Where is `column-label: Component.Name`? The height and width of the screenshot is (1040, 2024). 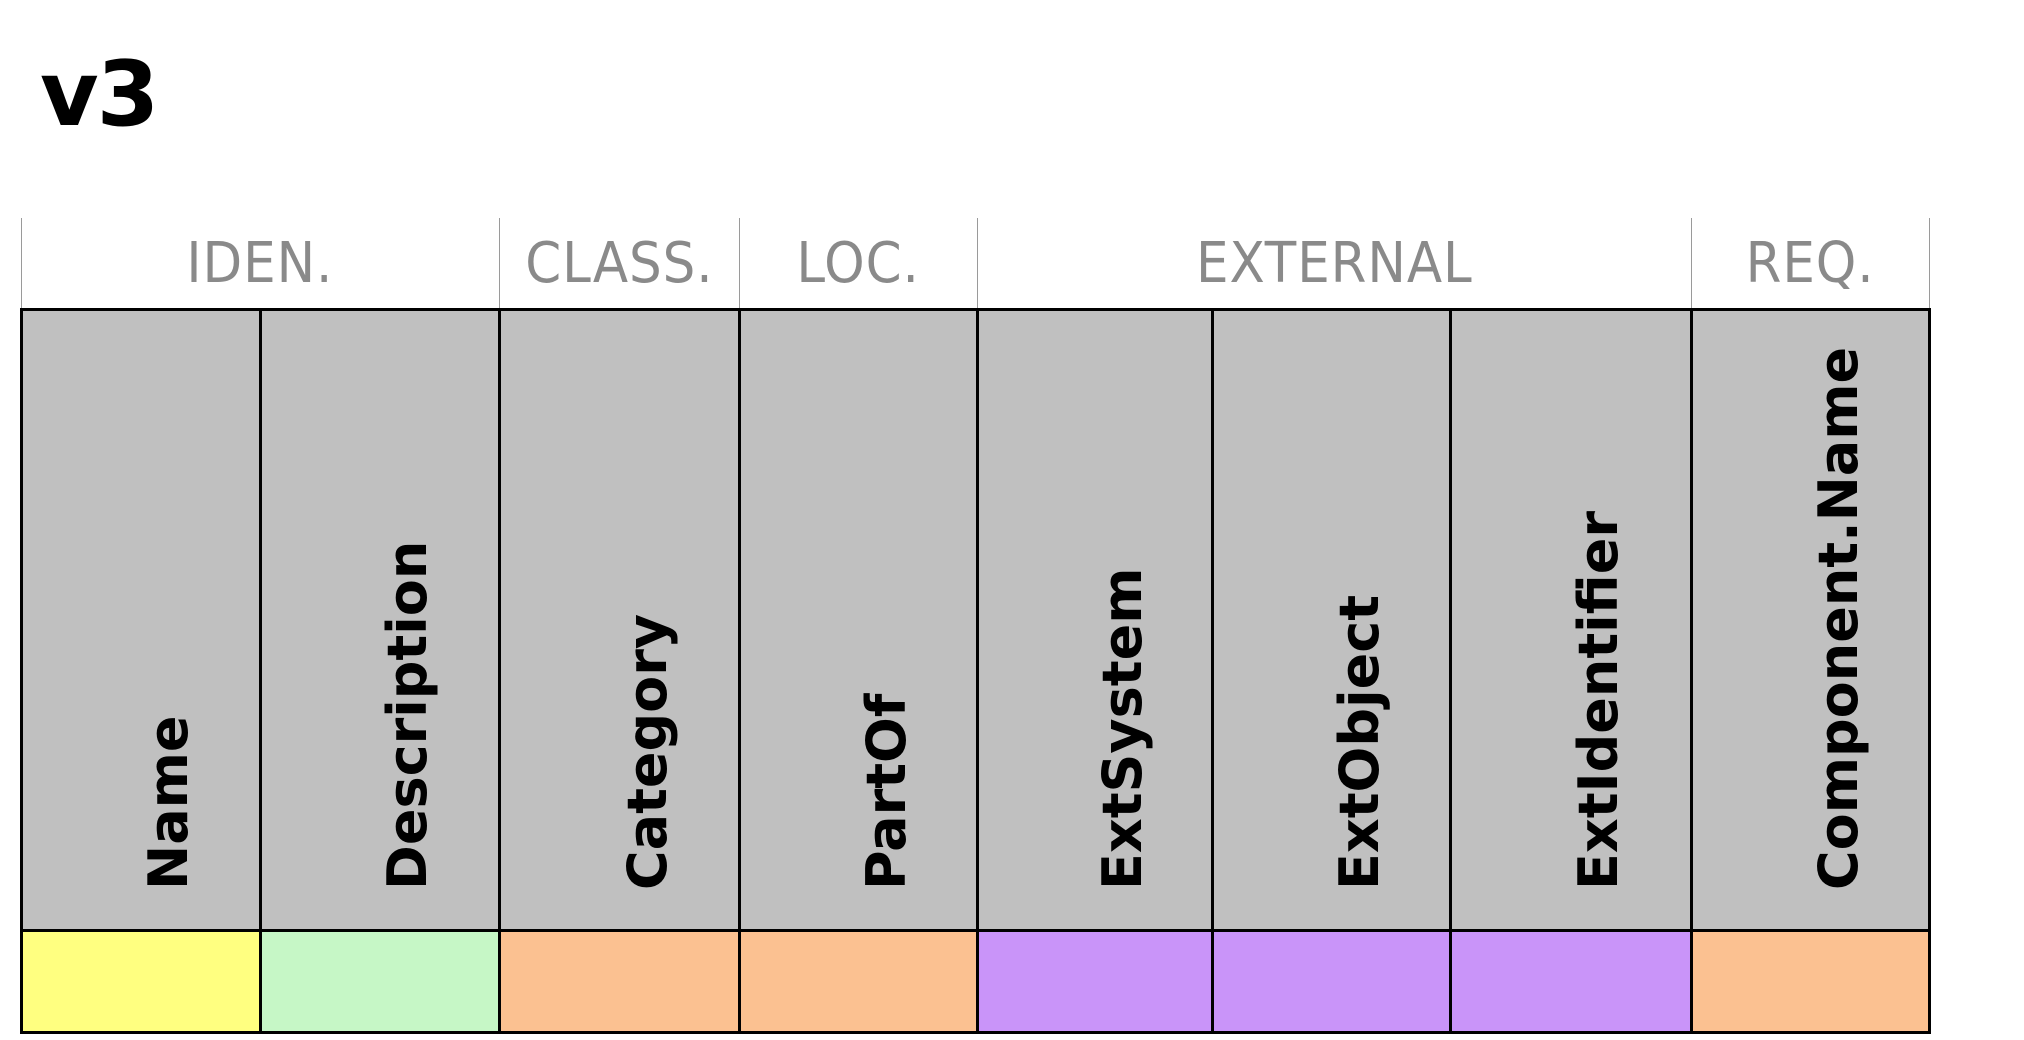 column-label: Component.Name is located at coordinates (1838, 618).